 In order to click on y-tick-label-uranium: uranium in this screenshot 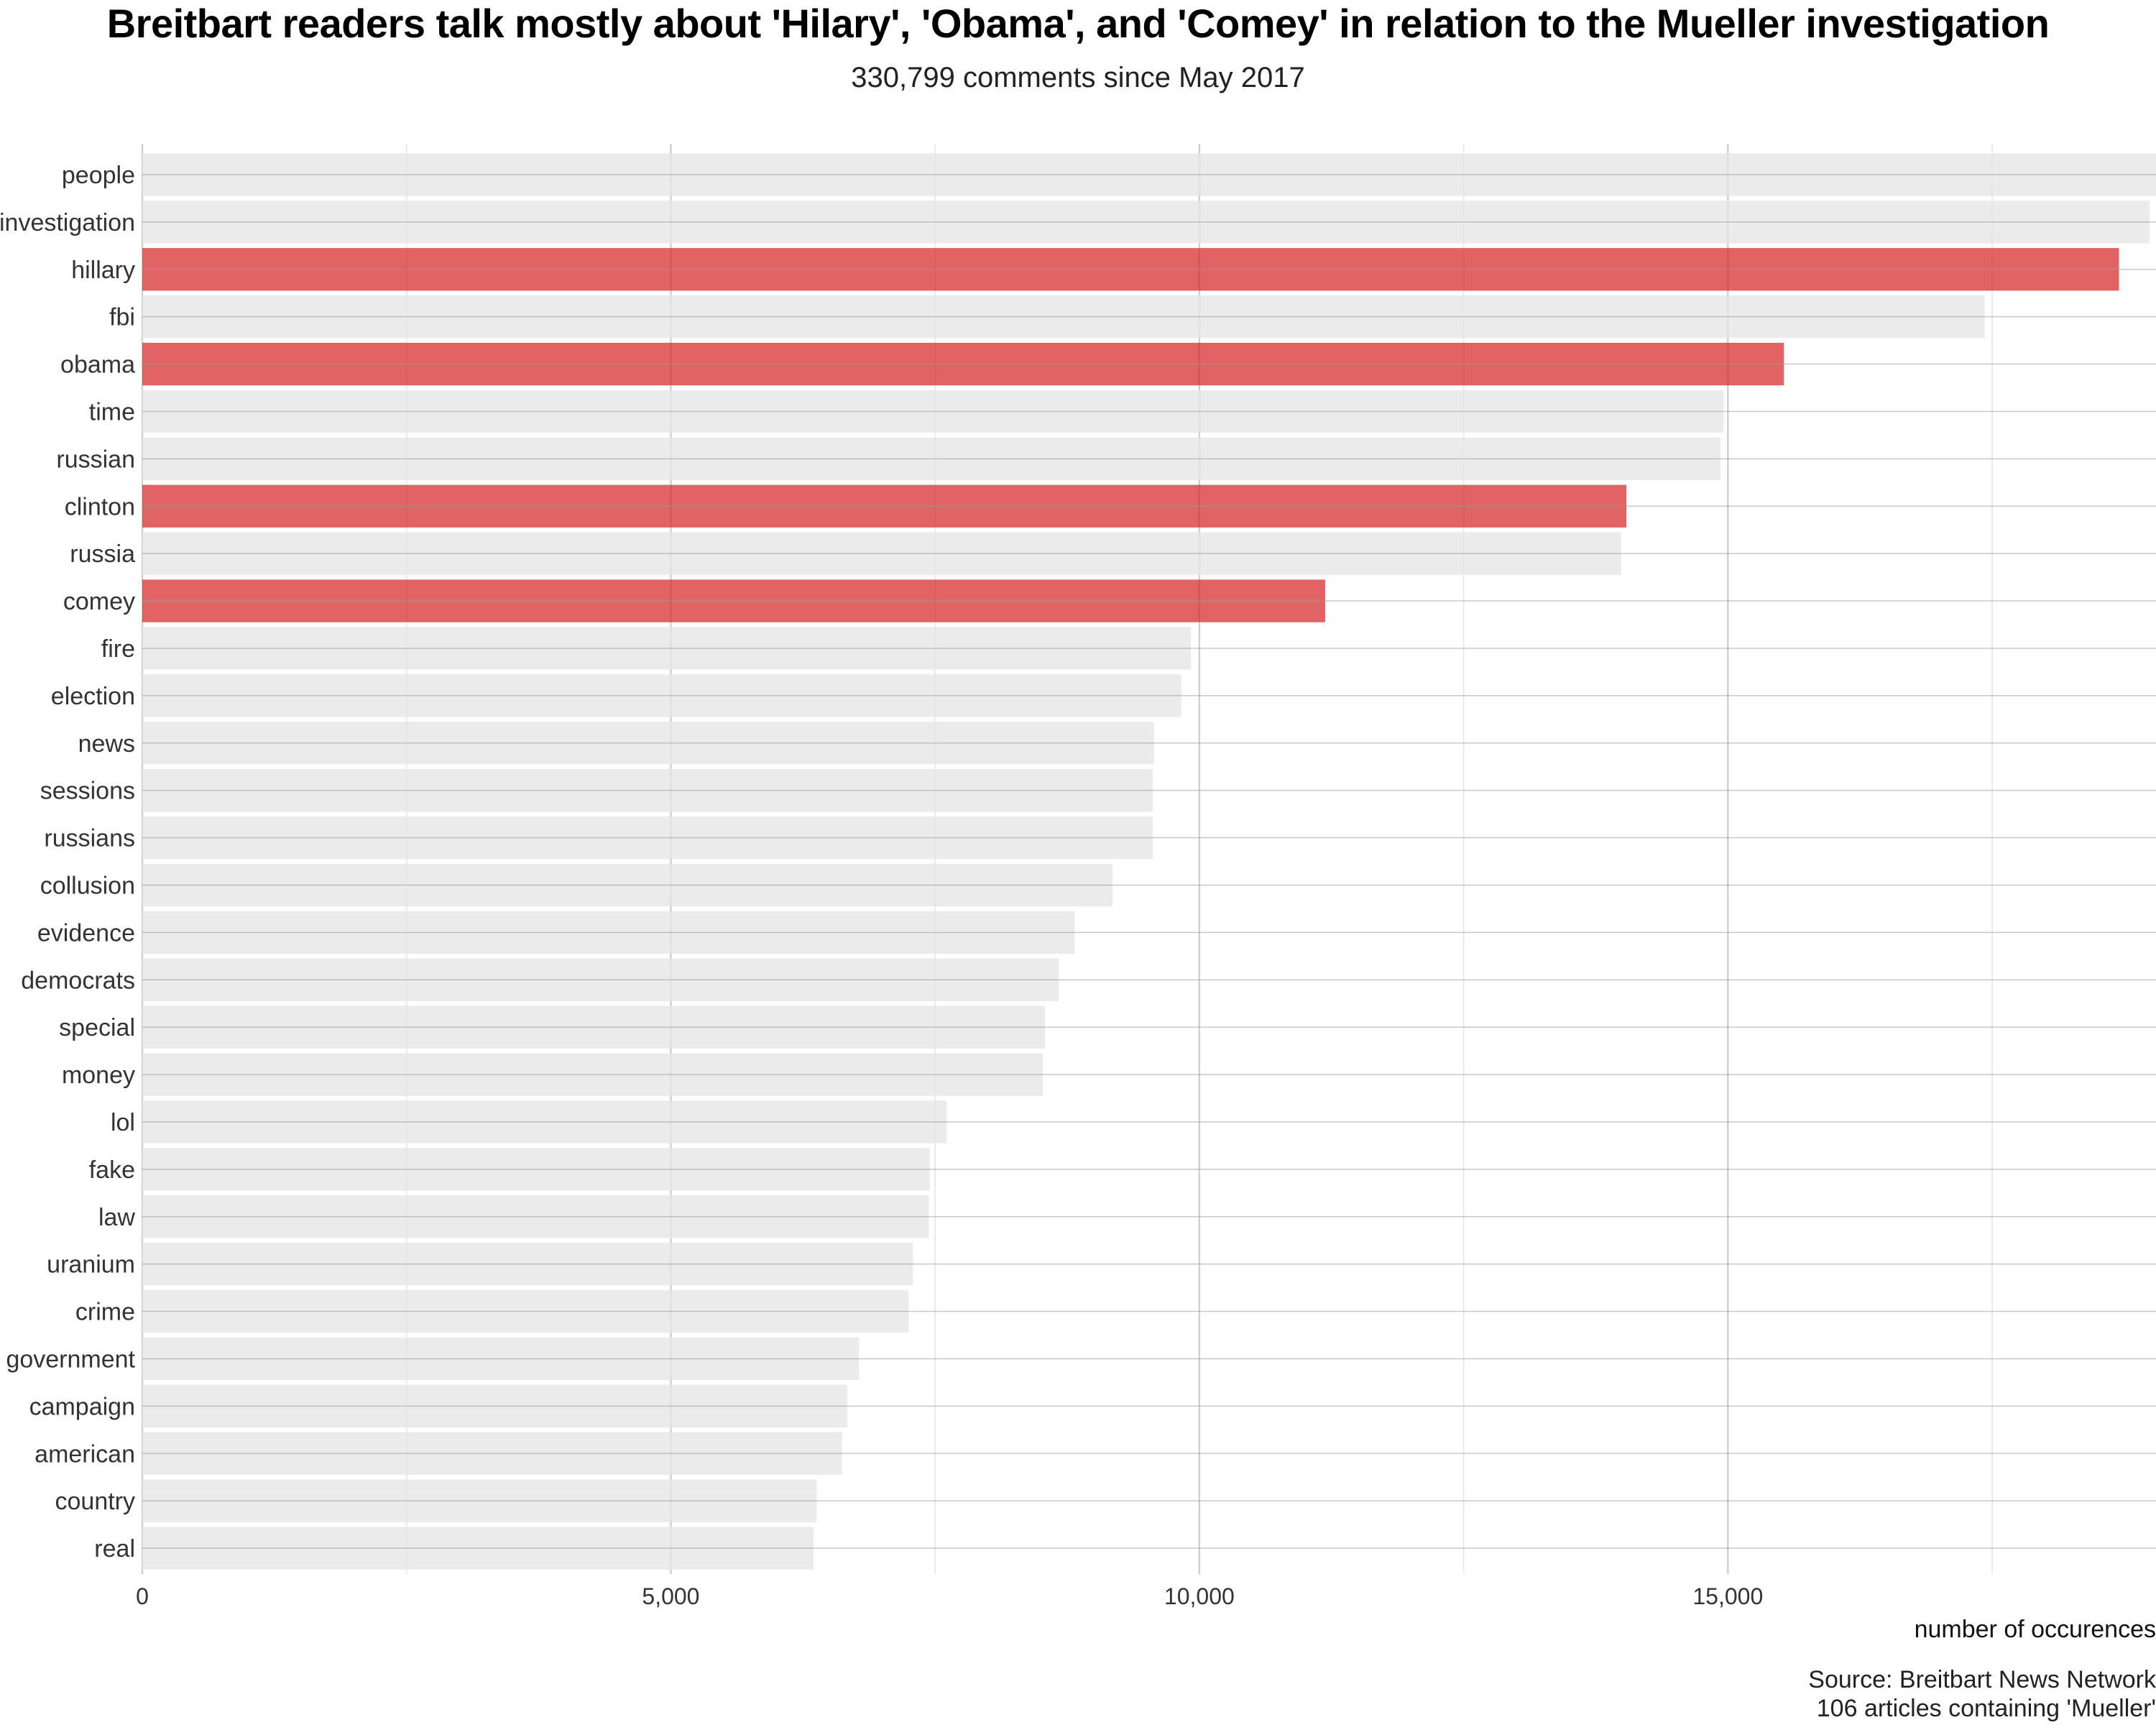, I will do `click(91, 1265)`.